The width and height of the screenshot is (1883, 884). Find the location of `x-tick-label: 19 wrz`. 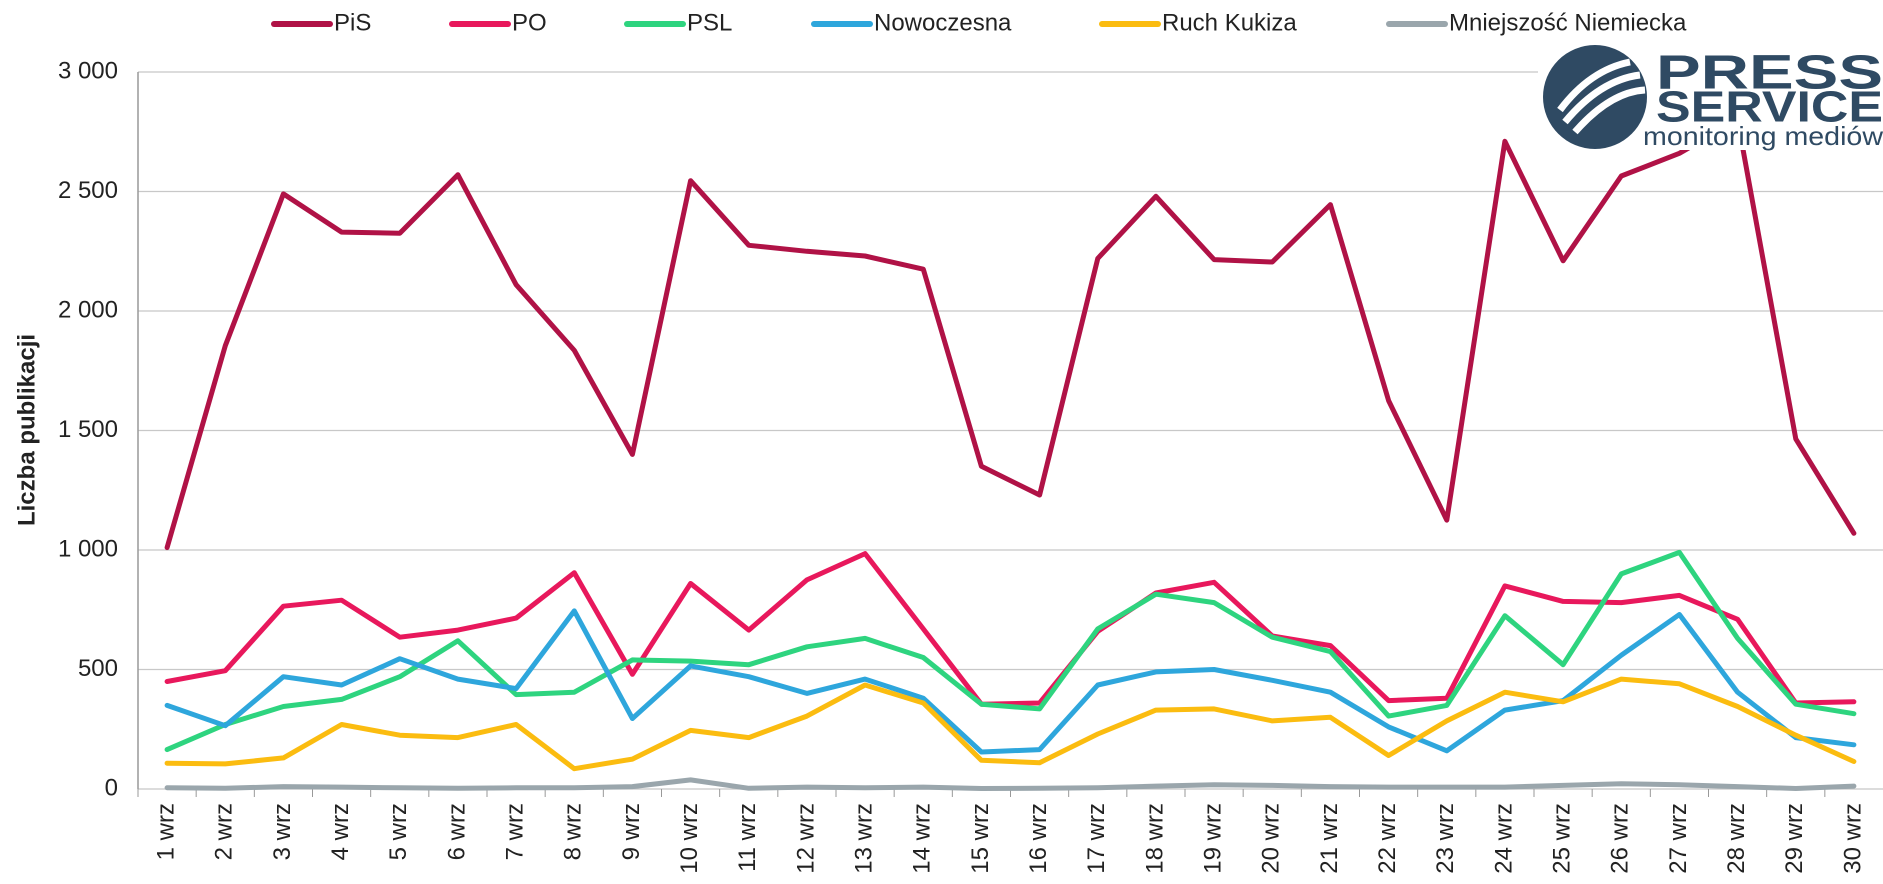

x-tick-label: 19 wrz is located at coordinates (1212, 838).